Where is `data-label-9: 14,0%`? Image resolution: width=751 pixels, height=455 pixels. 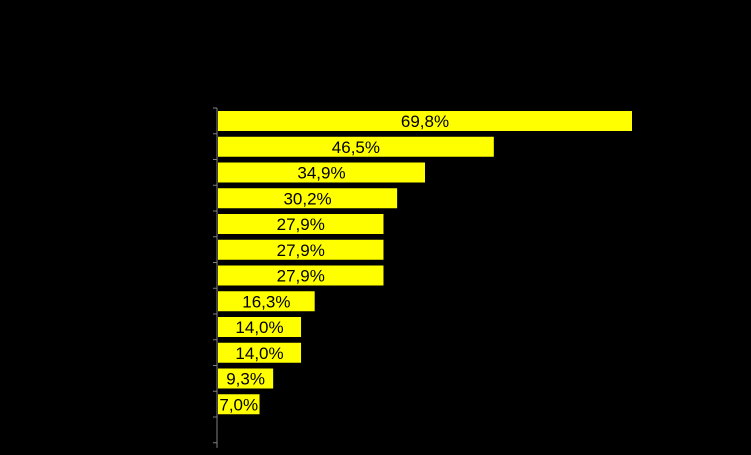
data-label-9: 14,0% is located at coordinates (259, 327).